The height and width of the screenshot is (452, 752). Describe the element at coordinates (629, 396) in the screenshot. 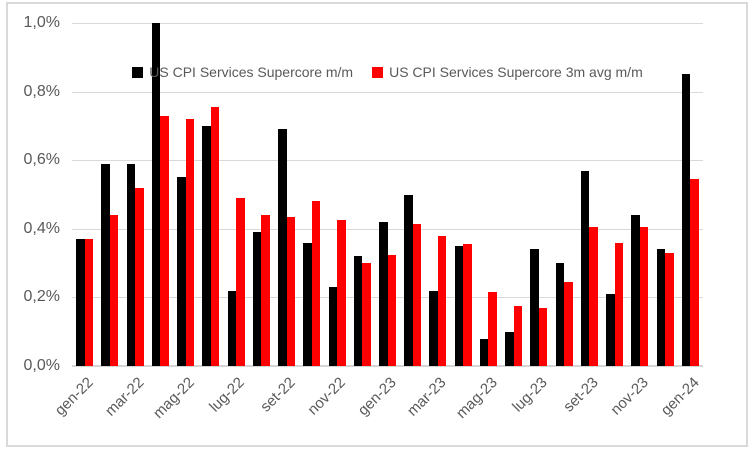

I see `x-tick-nov-23: nov-23` at that location.